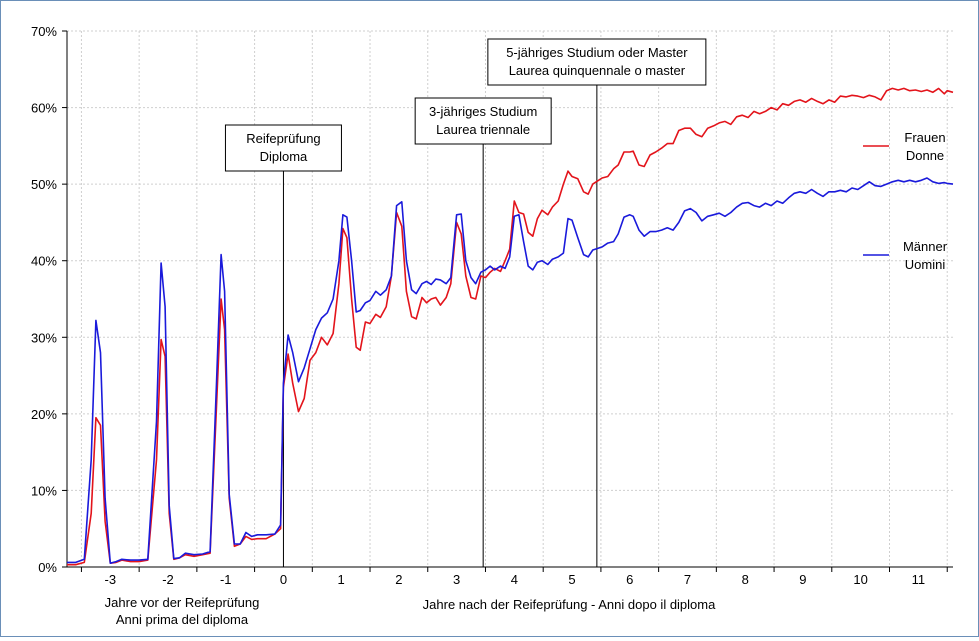 The height and width of the screenshot is (641, 979). What do you see at coordinates (44, 261) in the screenshot?
I see `y-tick-label: 40%` at bounding box center [44, 261].